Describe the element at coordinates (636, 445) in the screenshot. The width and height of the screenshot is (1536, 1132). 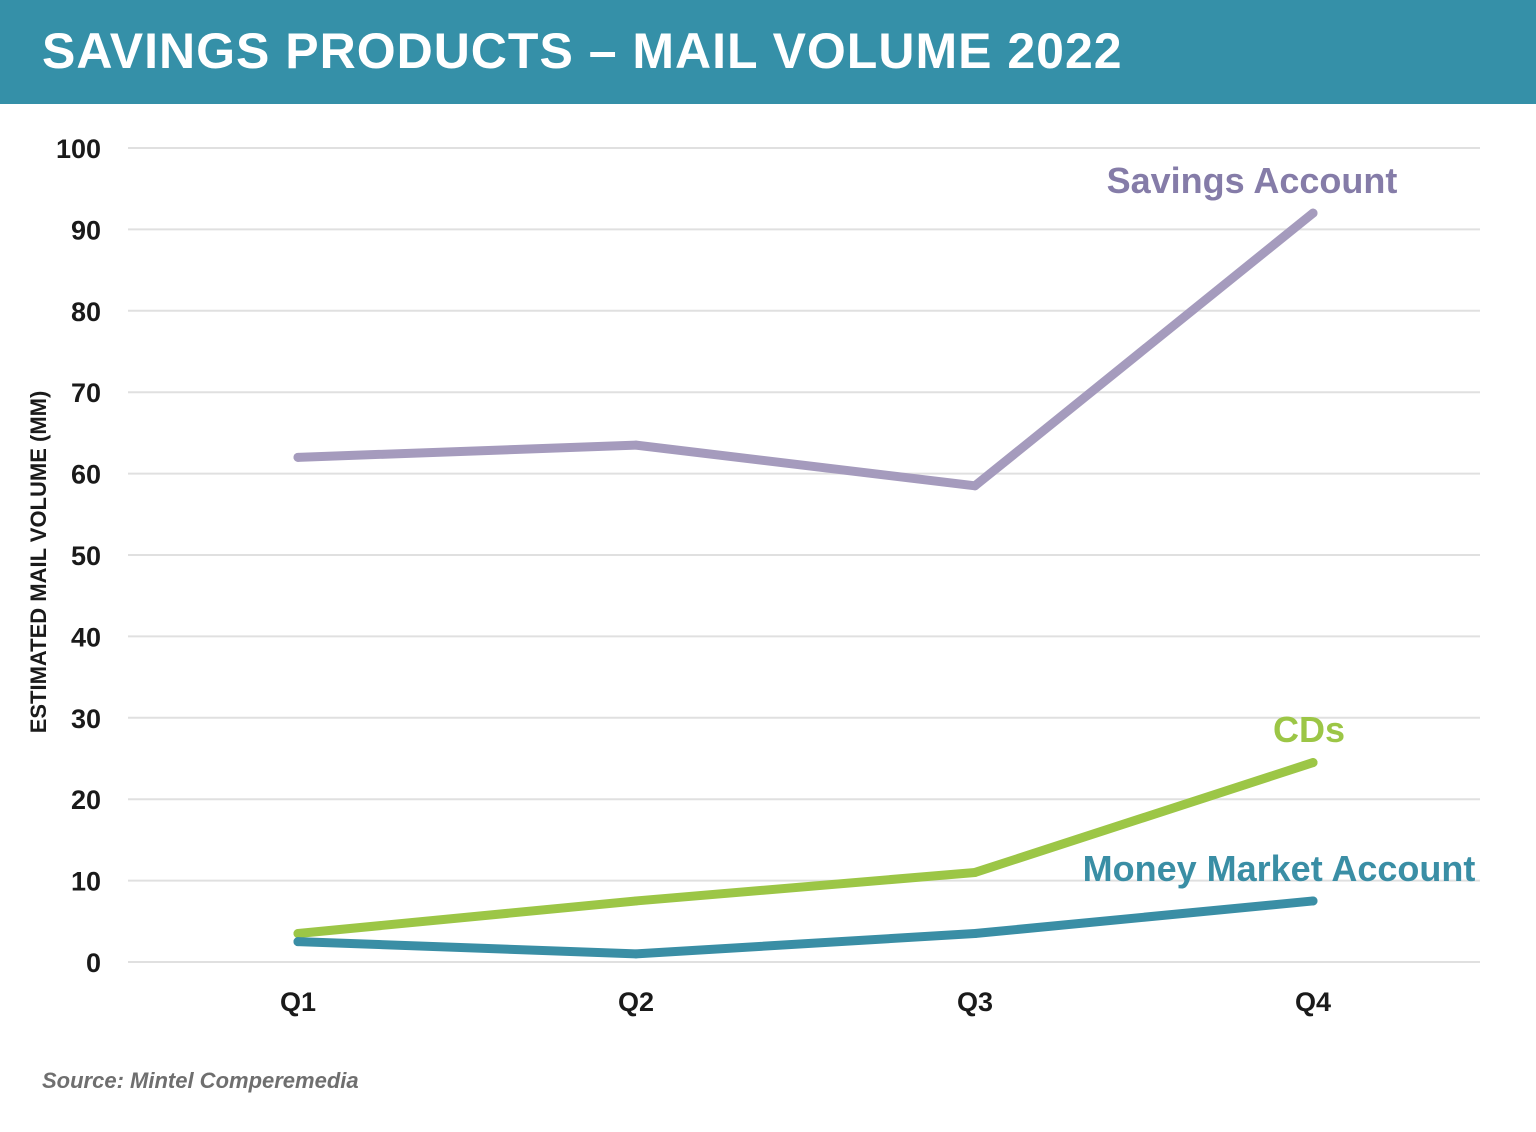
I see `data-point-savings-account-q2` at that location.